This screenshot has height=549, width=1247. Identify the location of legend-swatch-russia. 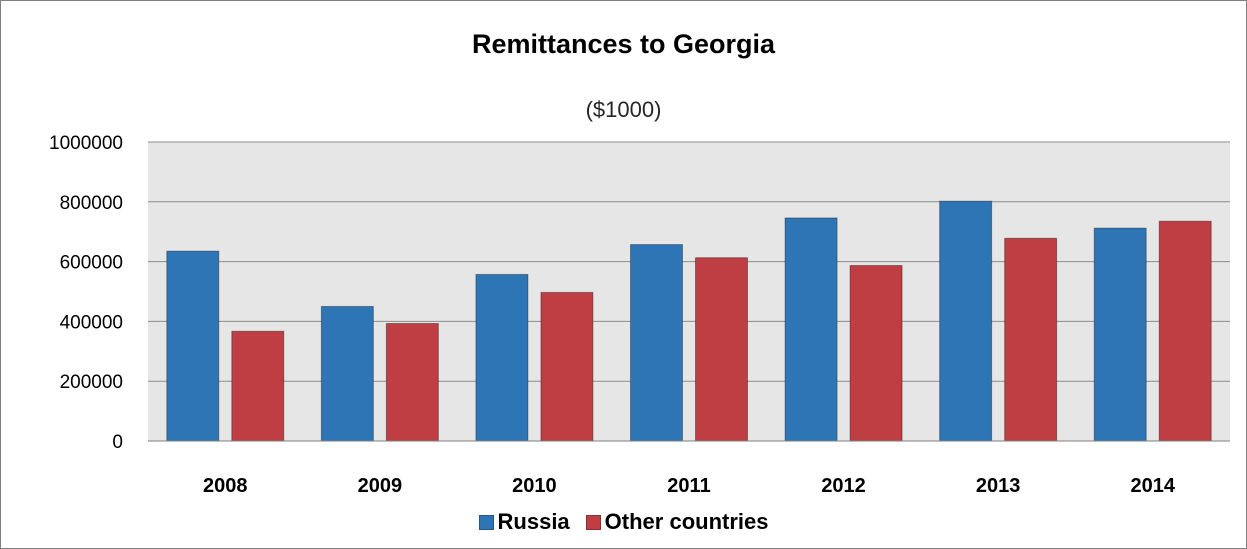
(486, 522).